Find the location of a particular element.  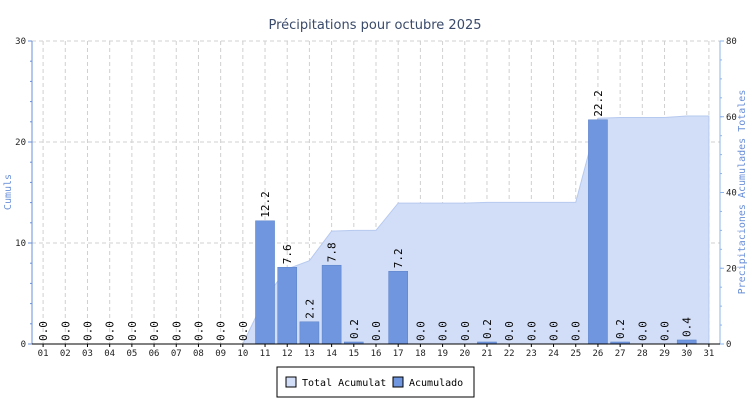

x-tick-label: 12 is located at coordinates (287, 354).